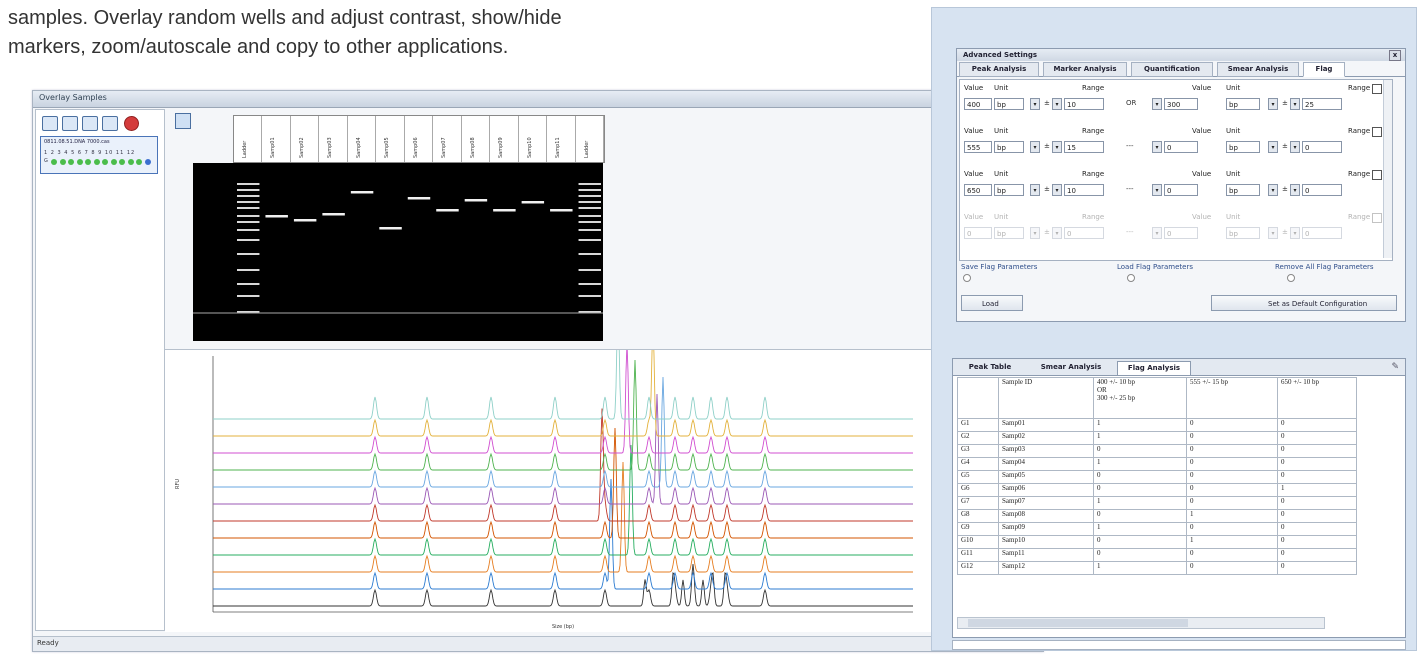 The height and width of the screenshot is (654, 1421). What do you see at coordinates (183, 121) in the screenshot?
I see `gel-zoom-icon` at bounding box center [183, 121].